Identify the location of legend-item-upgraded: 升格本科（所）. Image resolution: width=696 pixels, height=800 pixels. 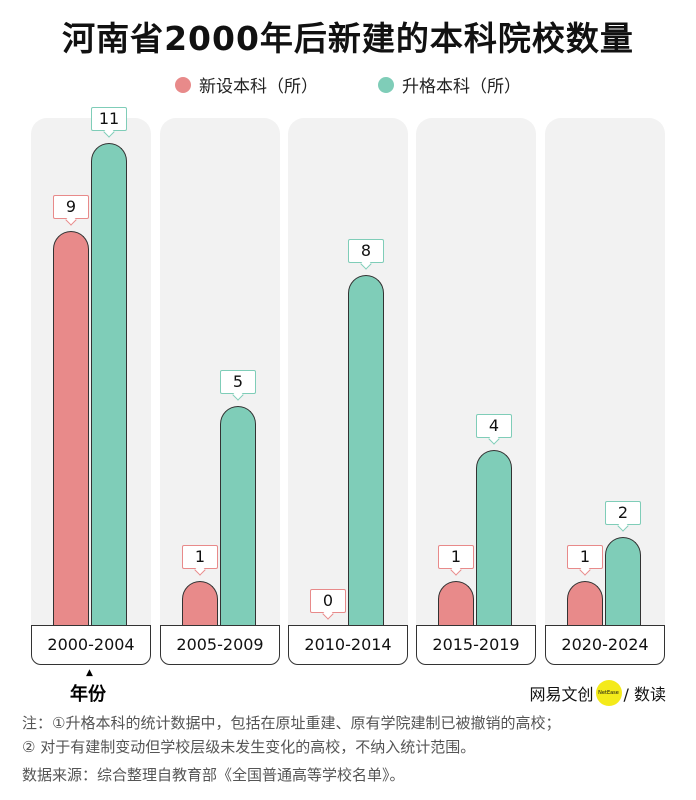
(449, 84).